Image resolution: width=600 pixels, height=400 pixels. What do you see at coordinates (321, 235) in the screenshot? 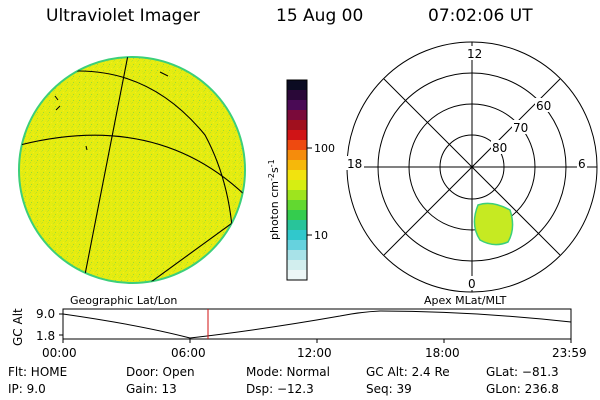
I see `colorbar-tick-10: 10` at bounding box center [321, 235].